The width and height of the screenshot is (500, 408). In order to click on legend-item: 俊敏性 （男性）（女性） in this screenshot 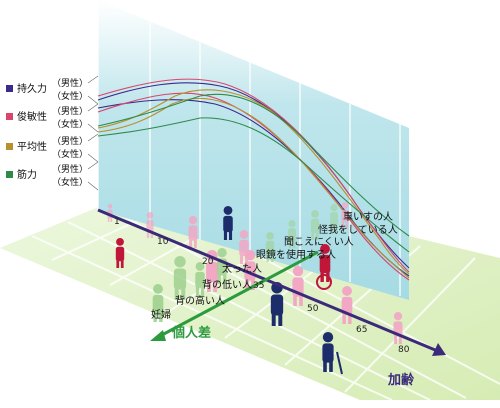, I will do `click(52, 118)`.